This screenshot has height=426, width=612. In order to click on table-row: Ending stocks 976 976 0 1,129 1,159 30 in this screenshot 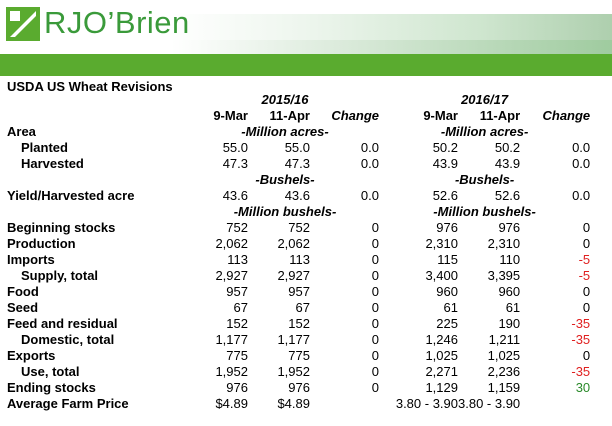, I will do `click(295, 388)`.